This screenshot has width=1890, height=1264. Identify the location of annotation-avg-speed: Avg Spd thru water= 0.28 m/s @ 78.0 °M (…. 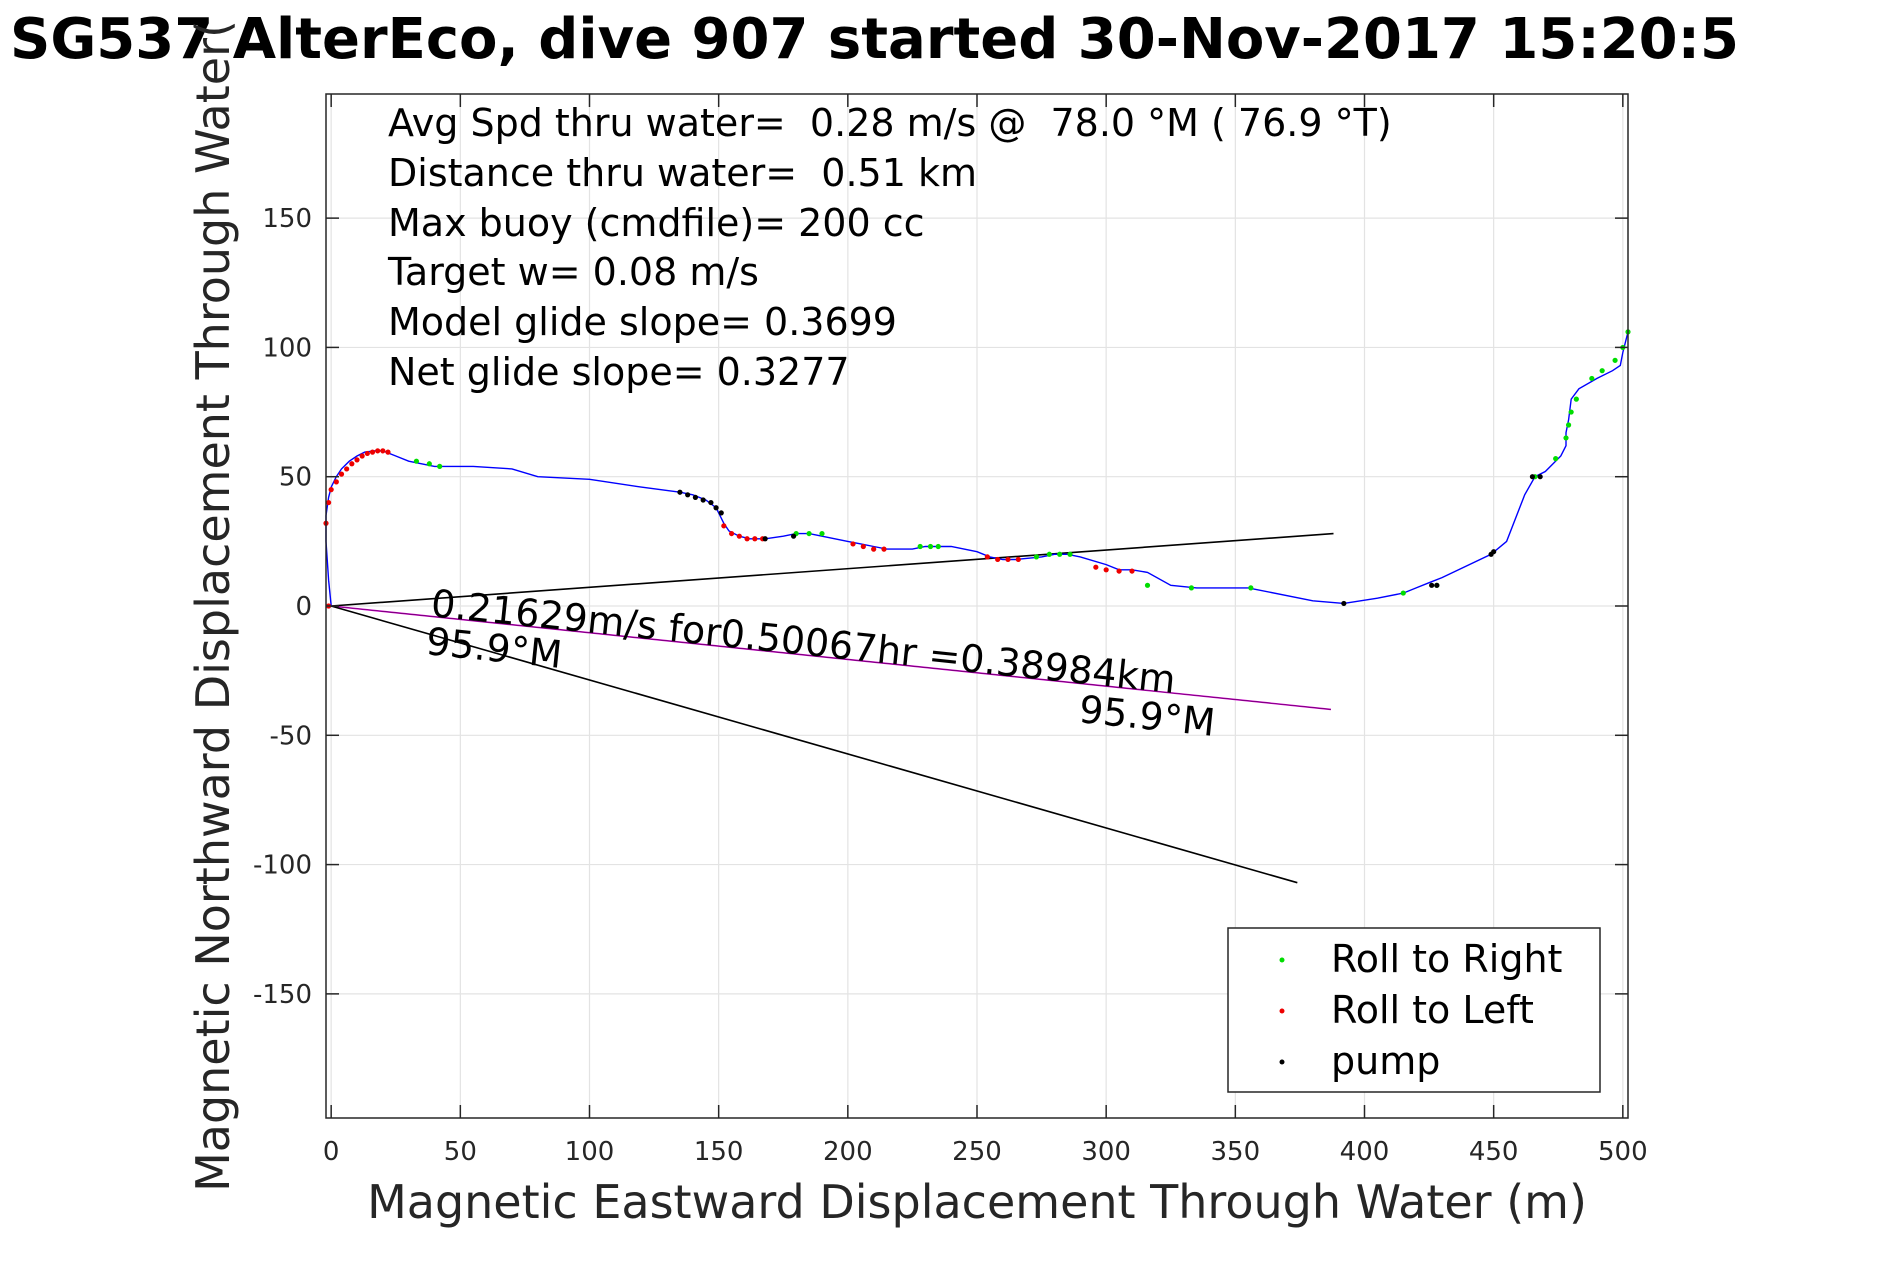
(890, 123).